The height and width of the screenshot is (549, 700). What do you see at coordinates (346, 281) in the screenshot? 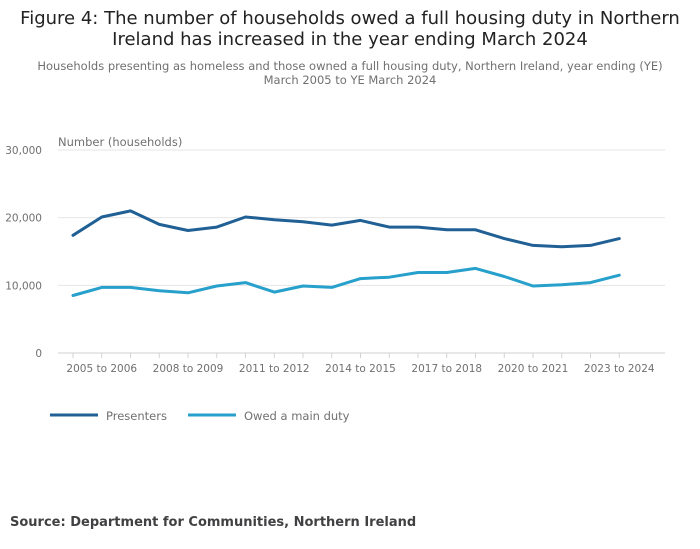
I see `series-line-owed-a-main-duty` at bounding box center [346, 281].